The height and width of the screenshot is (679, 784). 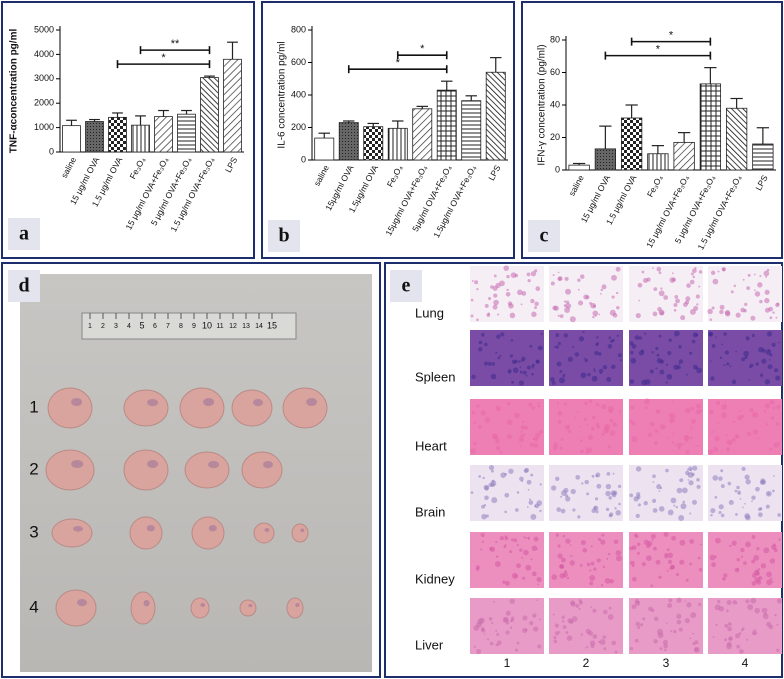 What do you see at coordinates (175, 44) in the screenshot?
I see `significance-label: **` at bounding box center [175, 44].